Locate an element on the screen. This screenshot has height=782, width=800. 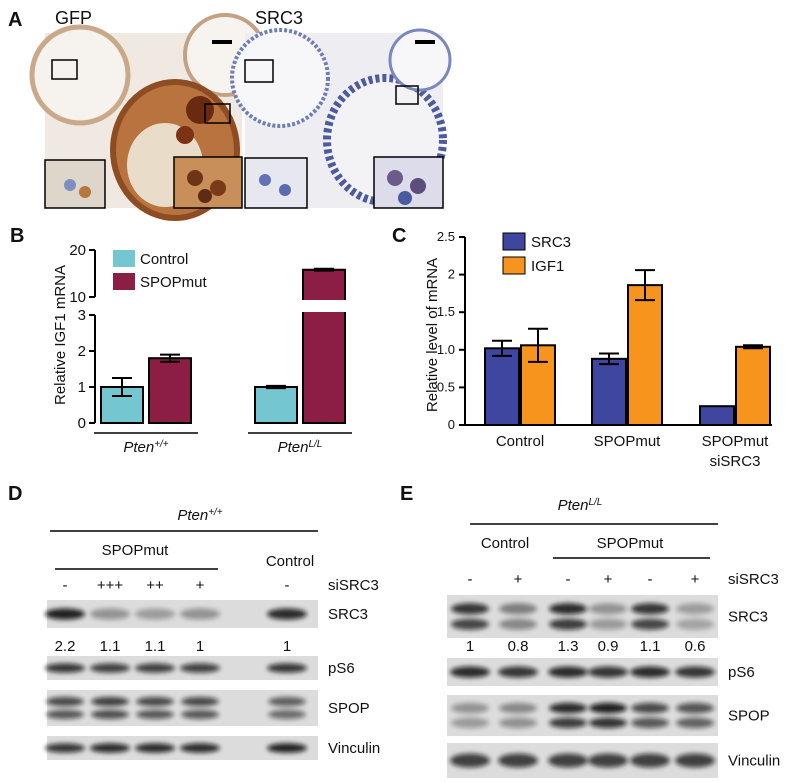
panel-letter: B is located at coordinates (17, 236).